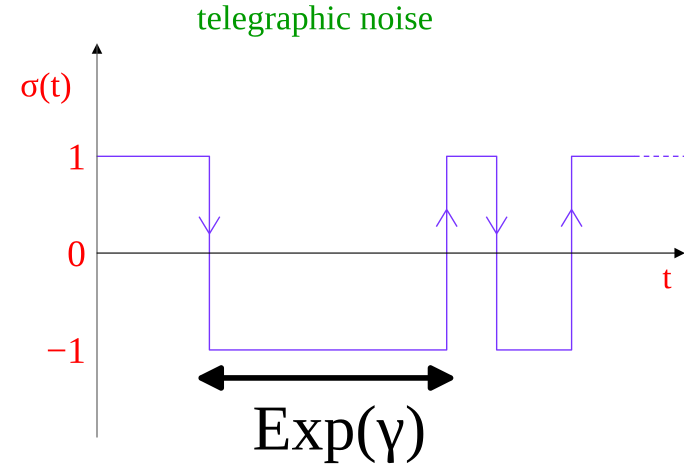 This screenshot has height=468, width=684. I want to click on y-tick-label: 1, so click(77, 157).